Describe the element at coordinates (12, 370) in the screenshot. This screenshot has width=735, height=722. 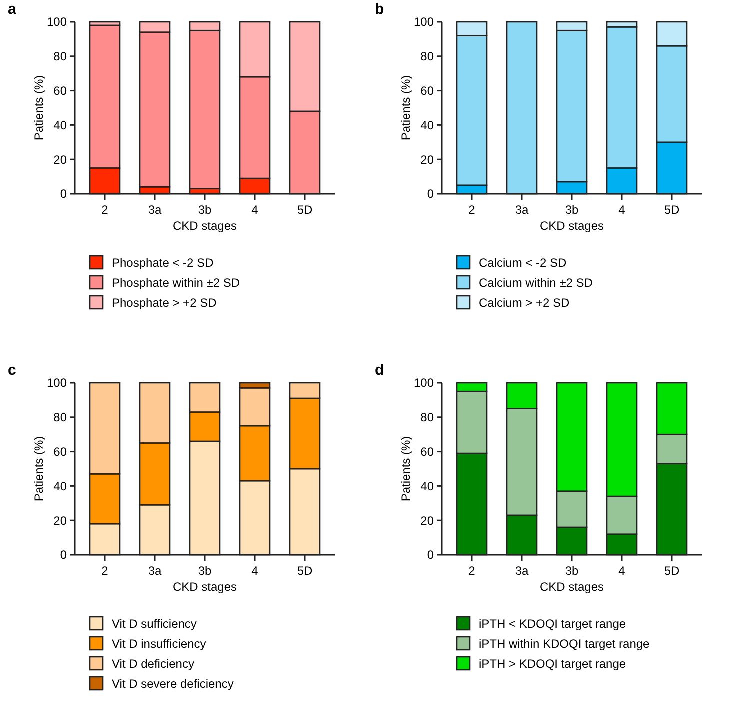
I see `chart-title: c` at that location.